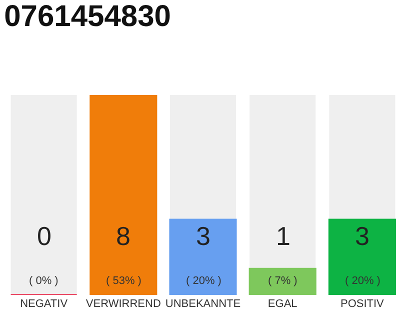 The height and width of the screenshot is (320, 410). I want to click on bar, so click(282, 281).